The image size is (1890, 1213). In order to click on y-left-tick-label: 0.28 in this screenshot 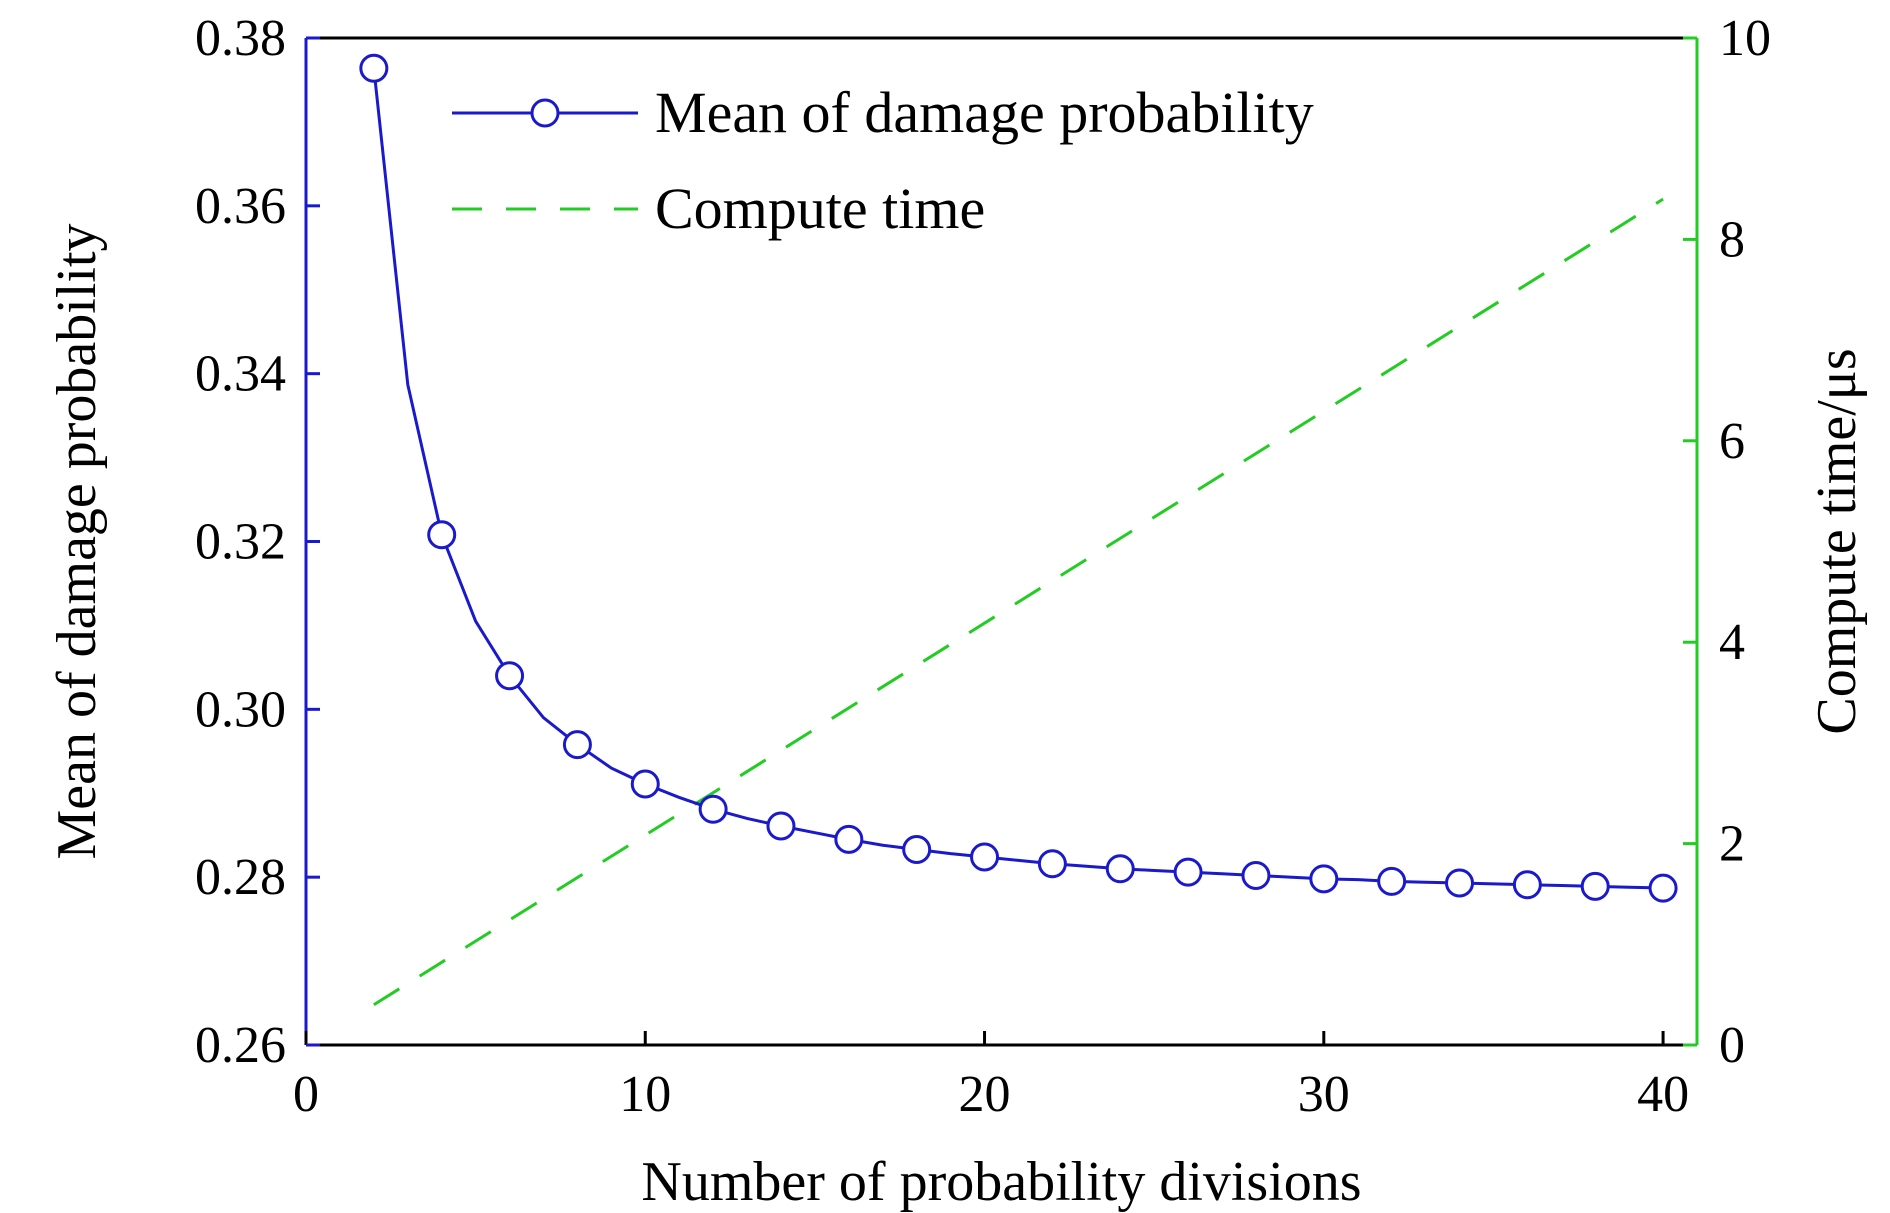, I will do `click(240, 877)`.